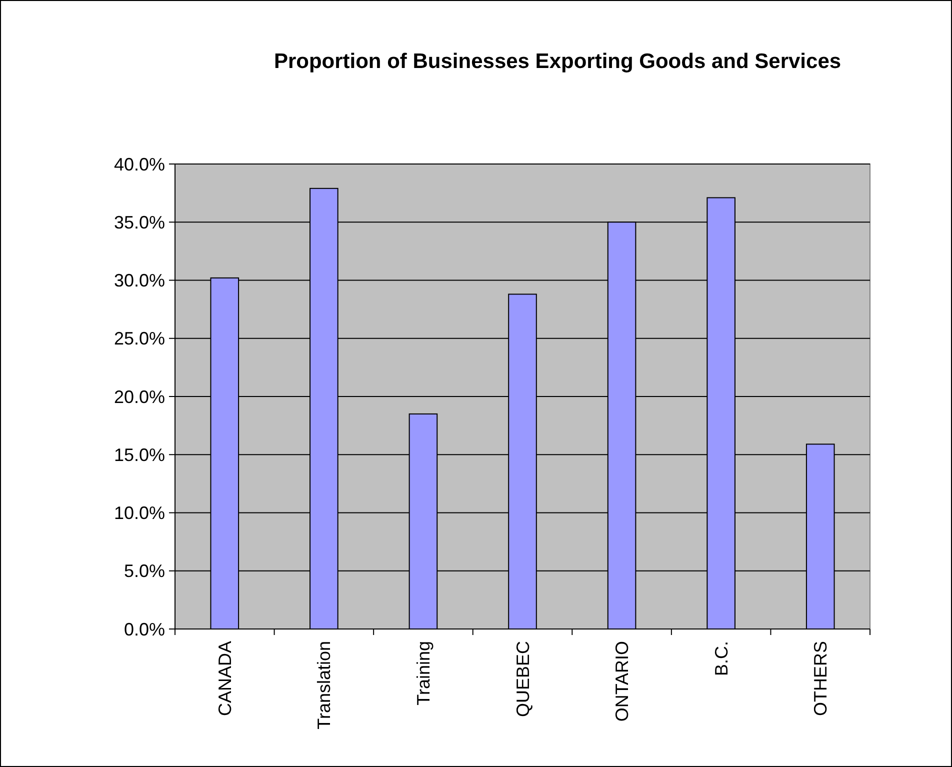 Image resolution: width=952 pixels, height=767 pixels. Describe the element at coordinates (144, 629) in the screenshot. I see `y-tick-label: 0.0%` at that location.